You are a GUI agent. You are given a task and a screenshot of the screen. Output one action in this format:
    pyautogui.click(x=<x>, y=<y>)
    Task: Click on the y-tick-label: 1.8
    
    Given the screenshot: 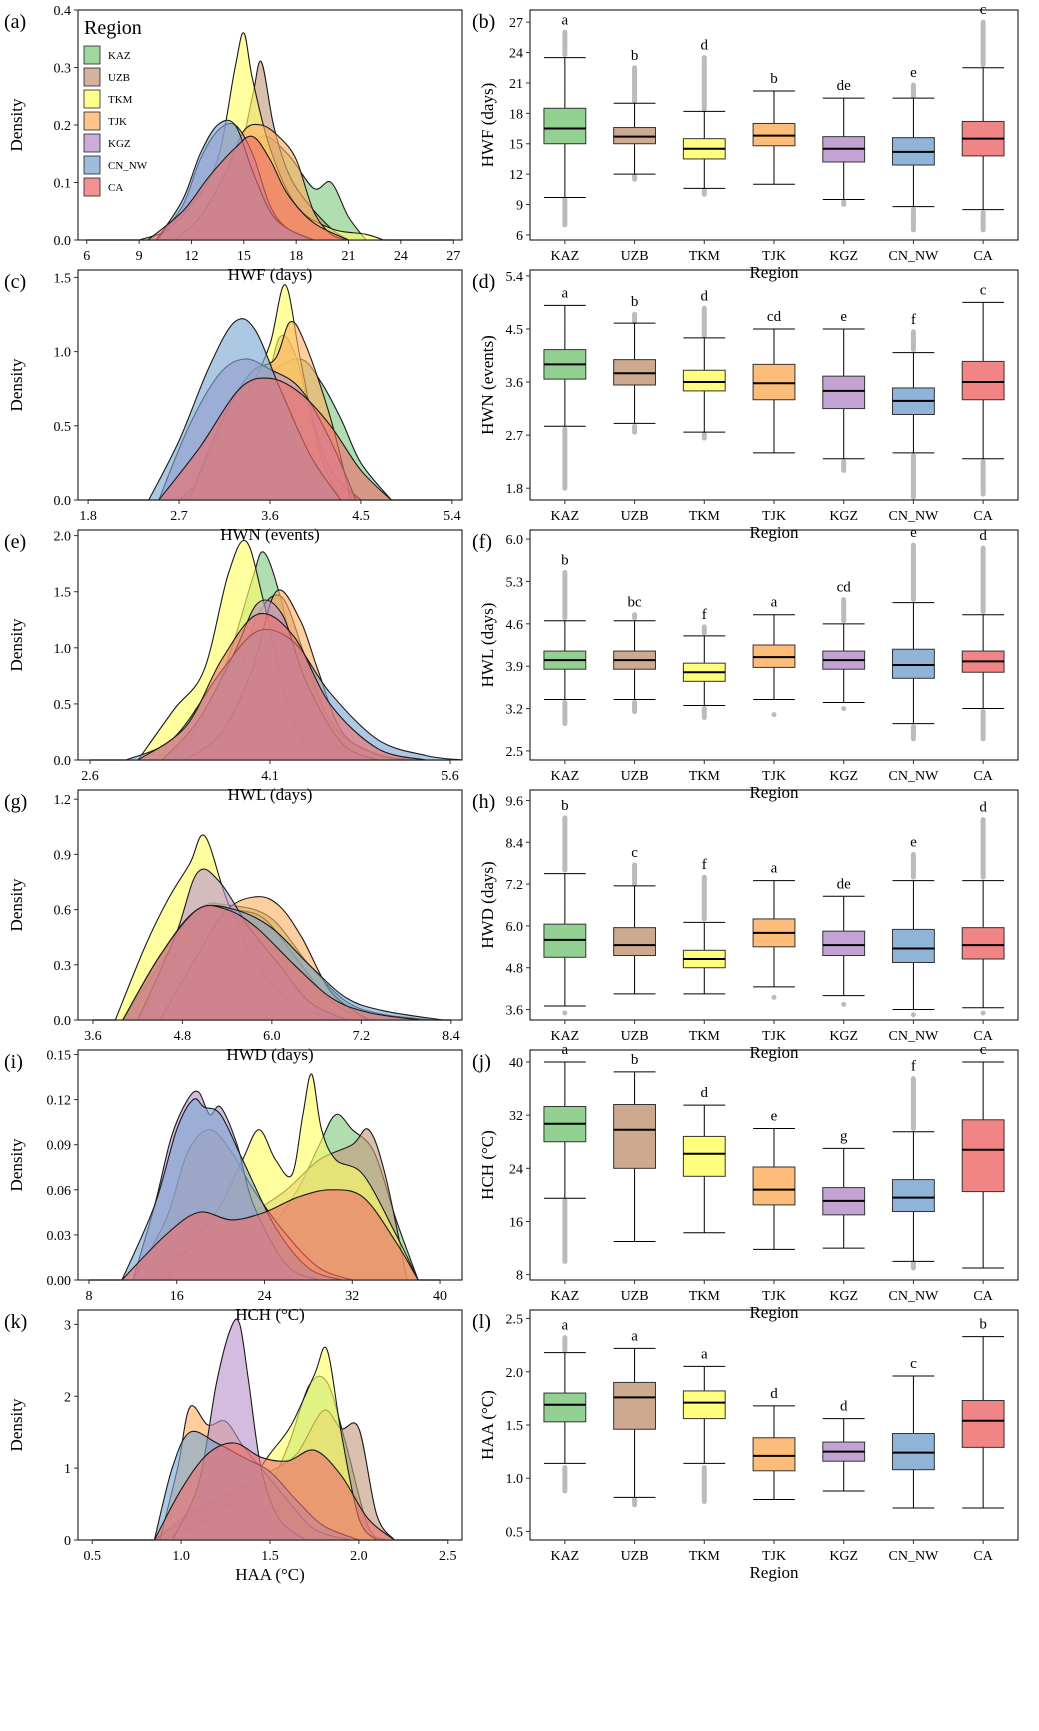 What is the action you would take?
    pyautogui.click(x=515, y=489)
    